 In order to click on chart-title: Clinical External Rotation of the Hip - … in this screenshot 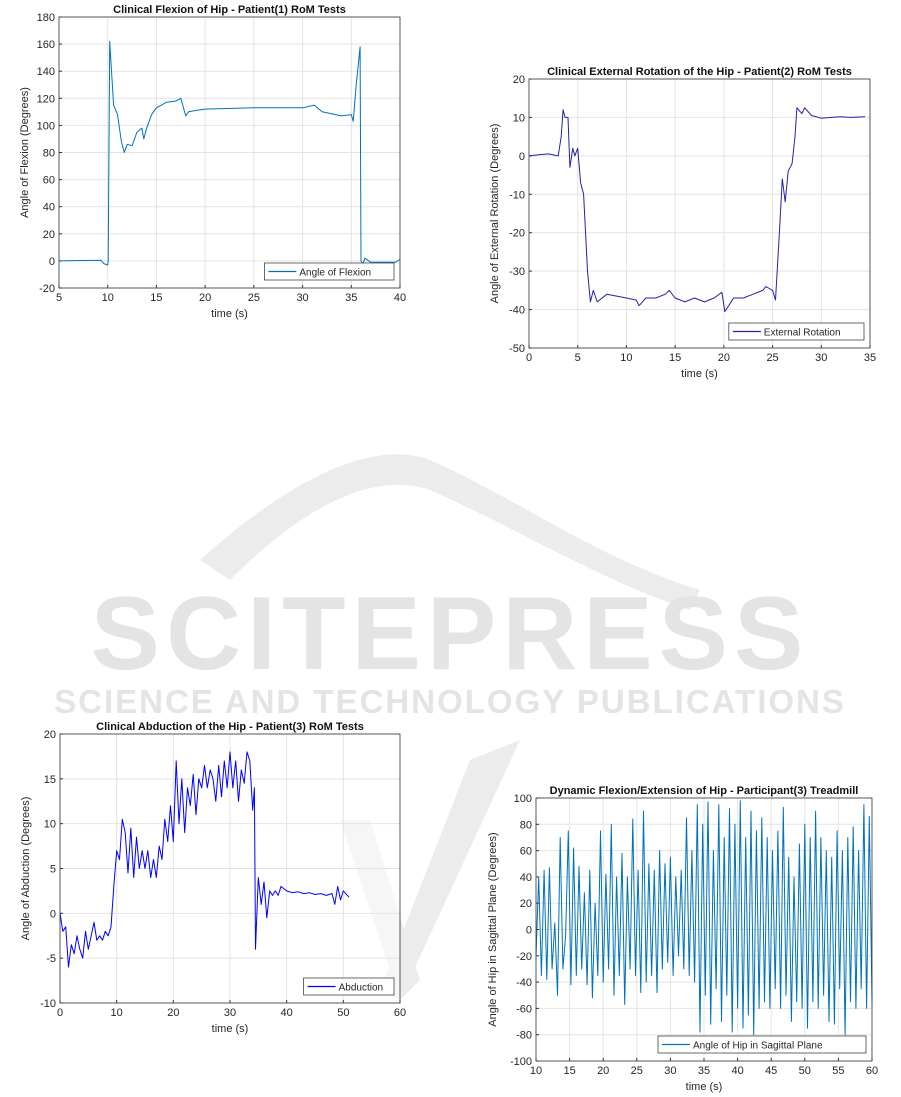, I will do `click(699, 72)`.